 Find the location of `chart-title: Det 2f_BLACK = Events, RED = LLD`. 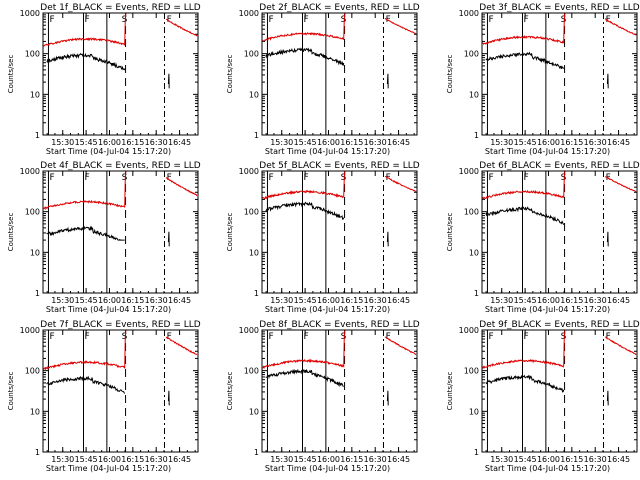

chart-title: Det 2f_BLACK = Events, RED = LLD is located at coordinates (339, 8).